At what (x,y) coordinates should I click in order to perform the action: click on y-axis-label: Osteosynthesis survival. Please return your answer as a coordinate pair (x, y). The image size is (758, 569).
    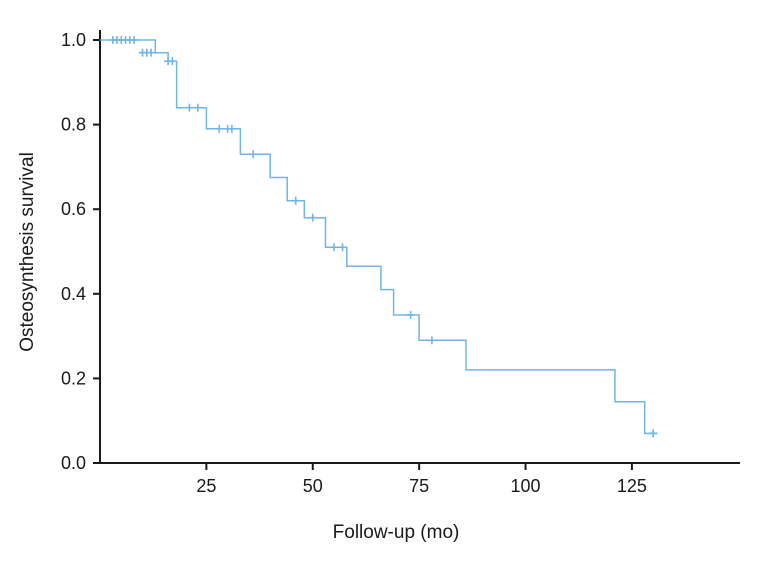
    Looking at the image, I should click on (27, 252).